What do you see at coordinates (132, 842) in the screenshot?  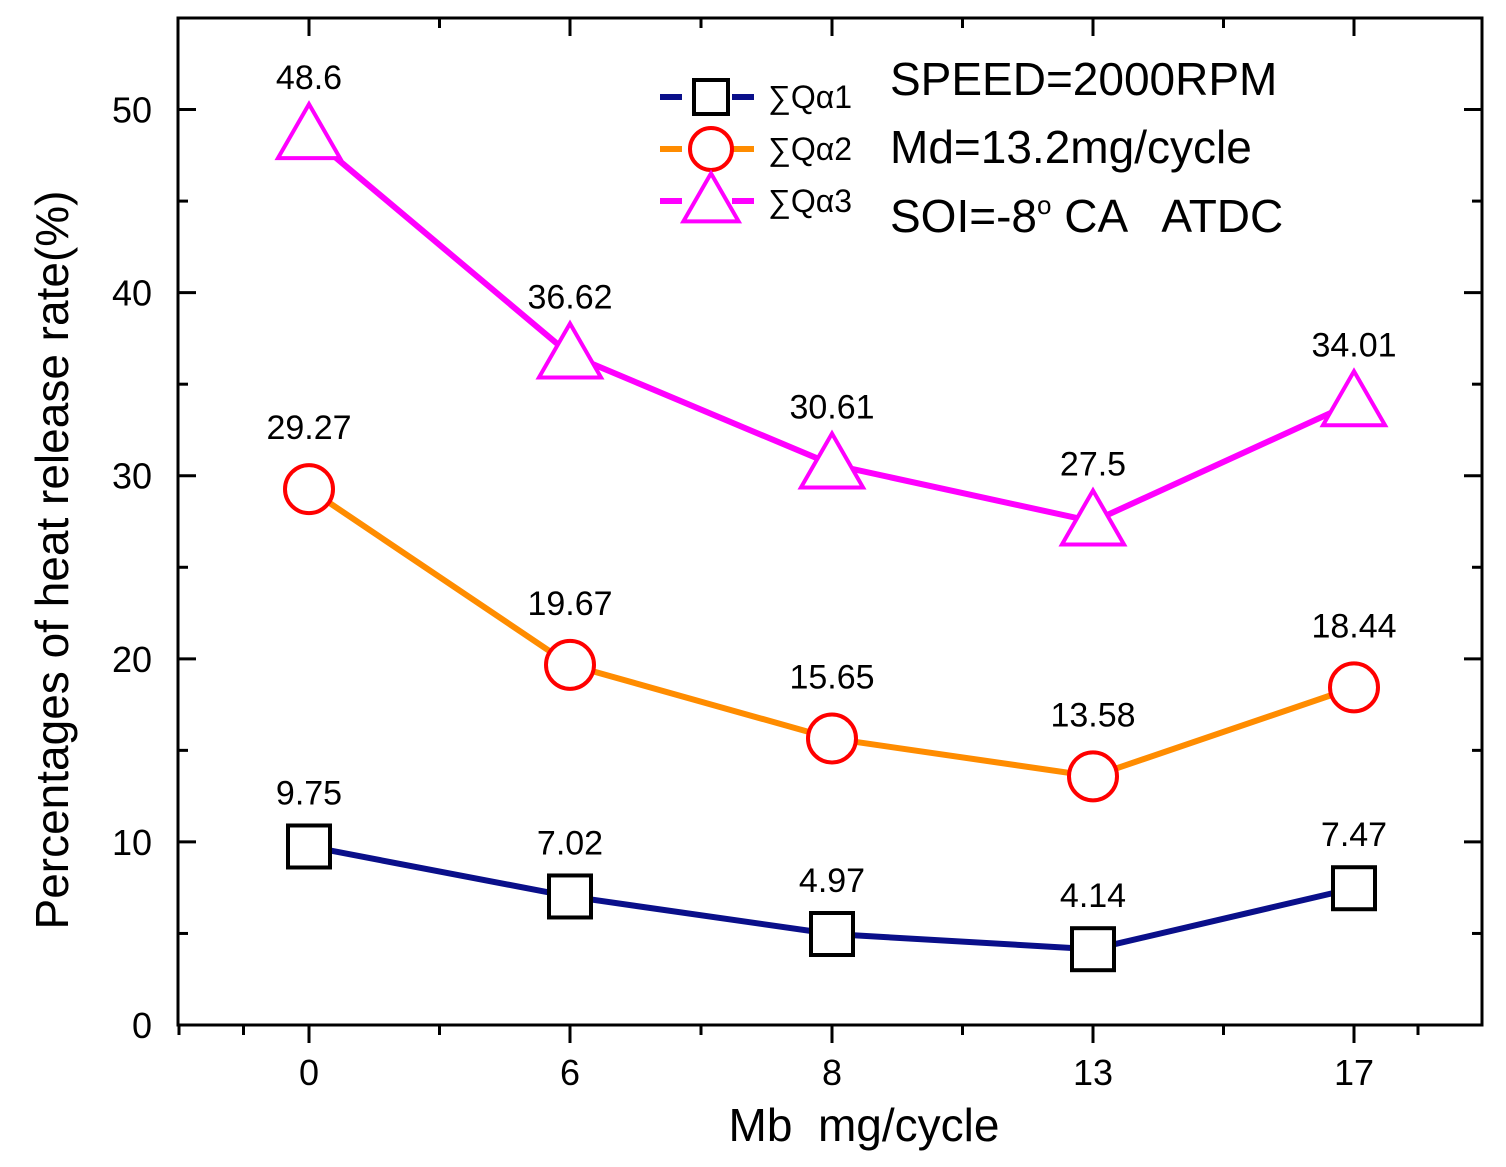 I see `y-tick-label: 10` at bounding box center [132, 842].